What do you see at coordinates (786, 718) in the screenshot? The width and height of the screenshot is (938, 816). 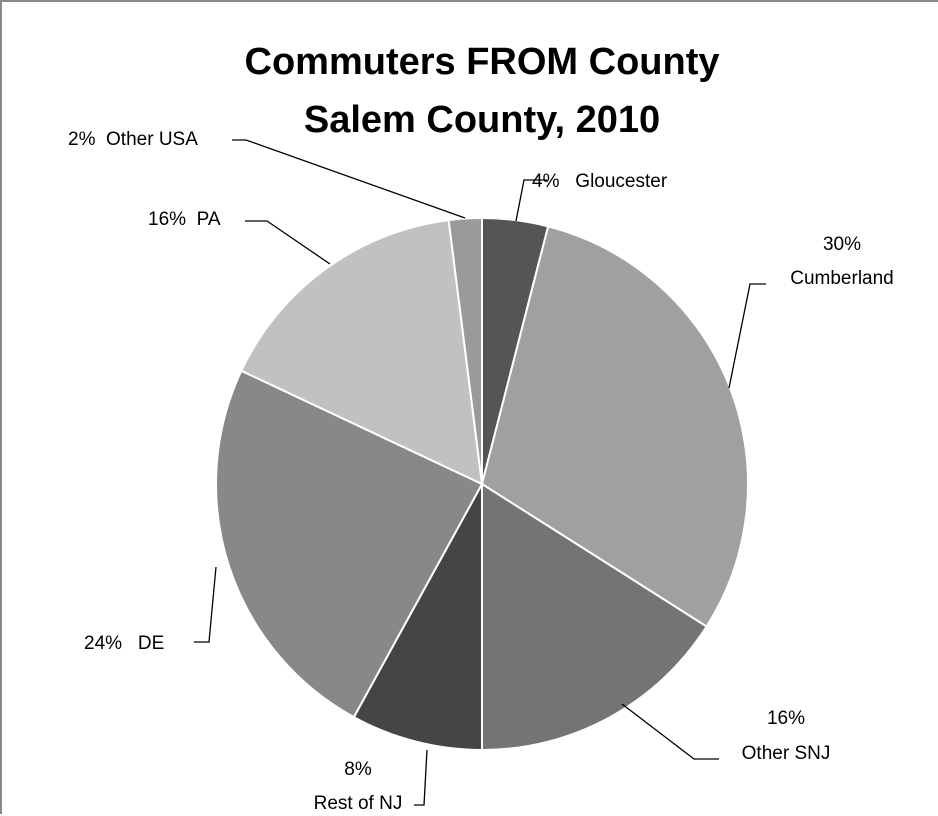 I see `data-label-other-snj: 16%` at bounding box center [786, 718].